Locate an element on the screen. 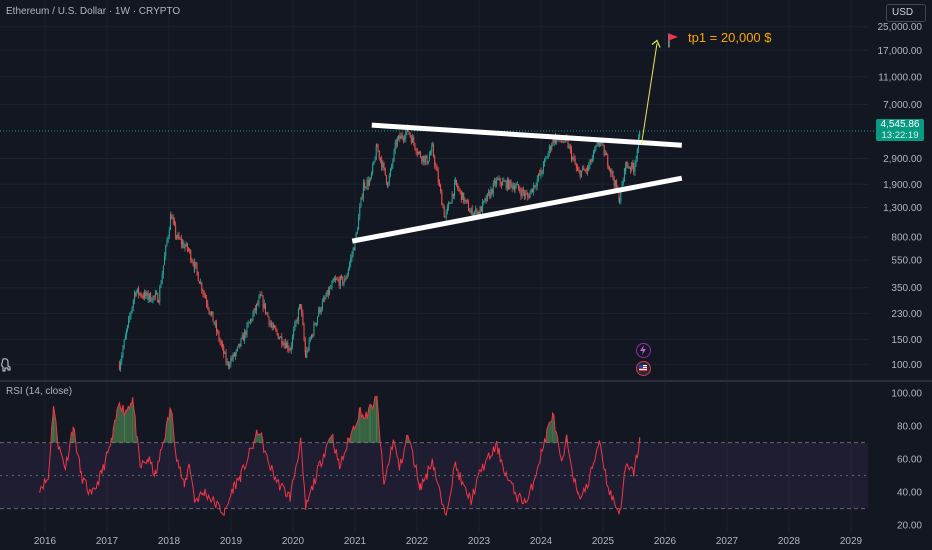  target-projection-arrow is located at coordinates (659, 89).